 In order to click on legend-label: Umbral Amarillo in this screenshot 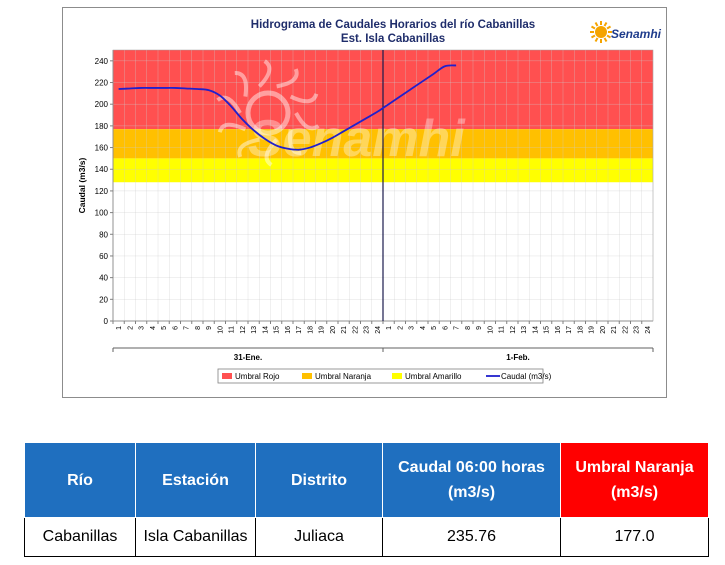, I will do `click(433, 376)`.